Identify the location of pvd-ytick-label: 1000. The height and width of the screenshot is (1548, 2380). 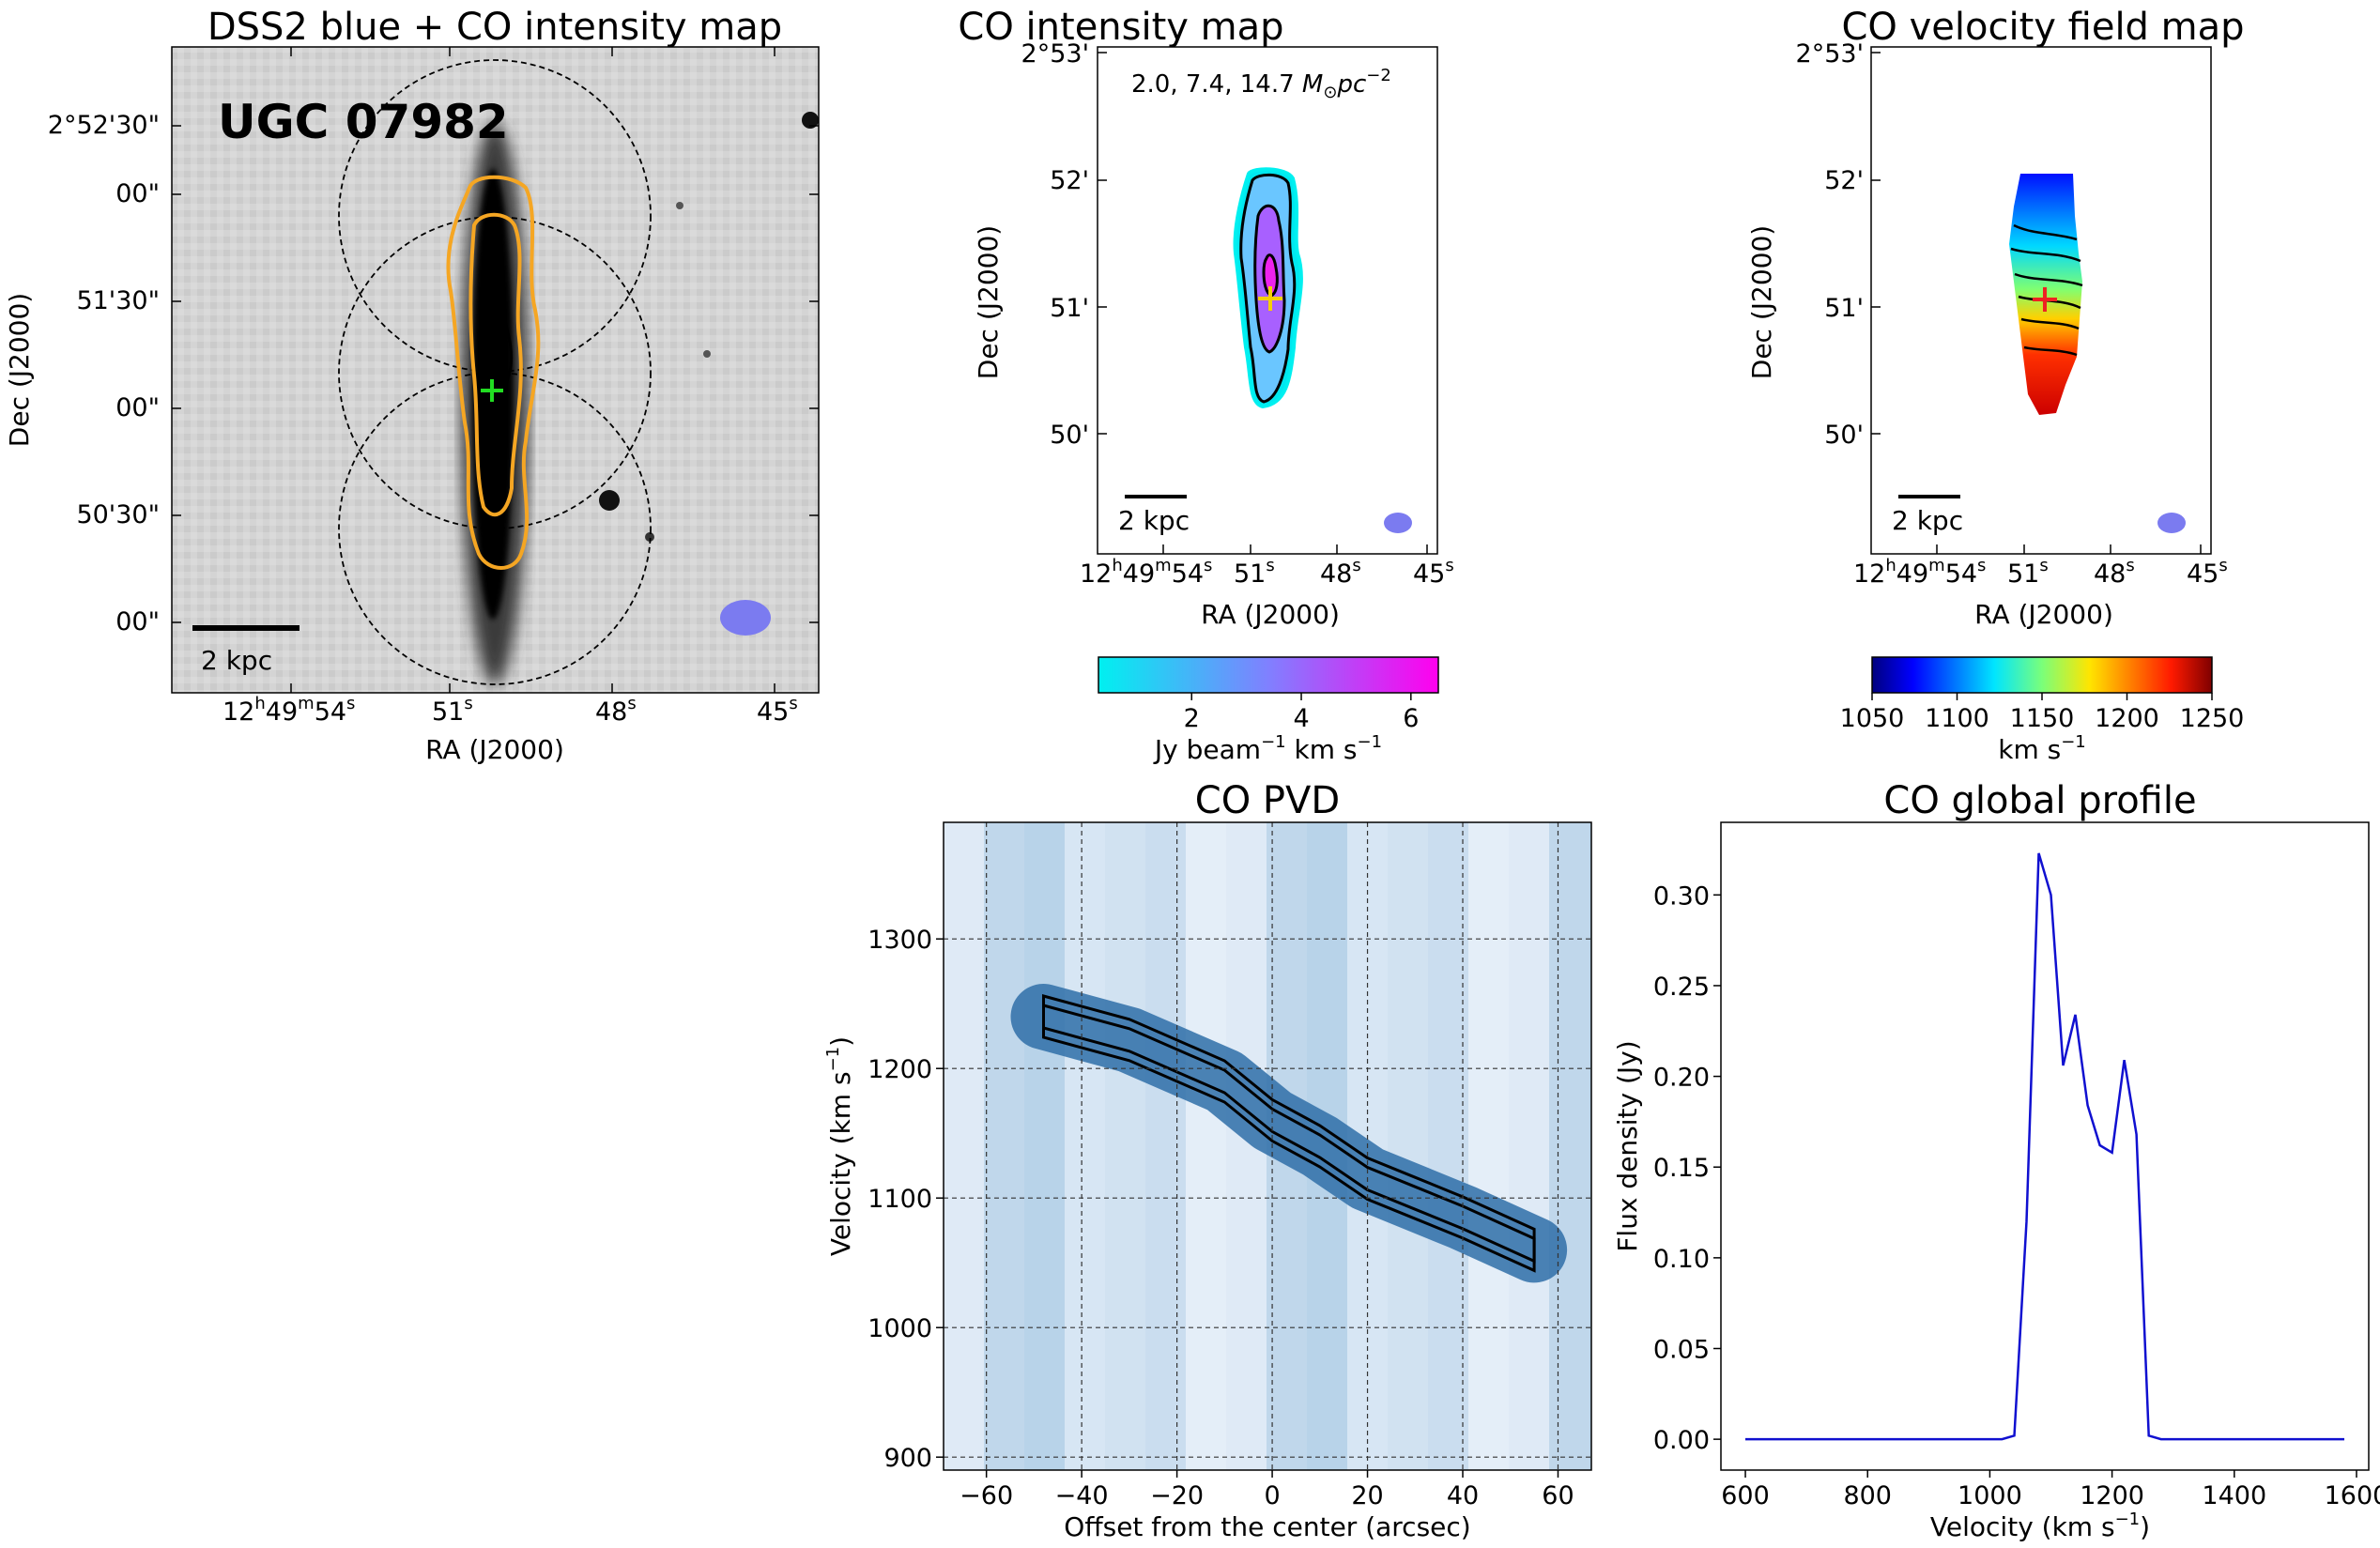
(900, 1328).